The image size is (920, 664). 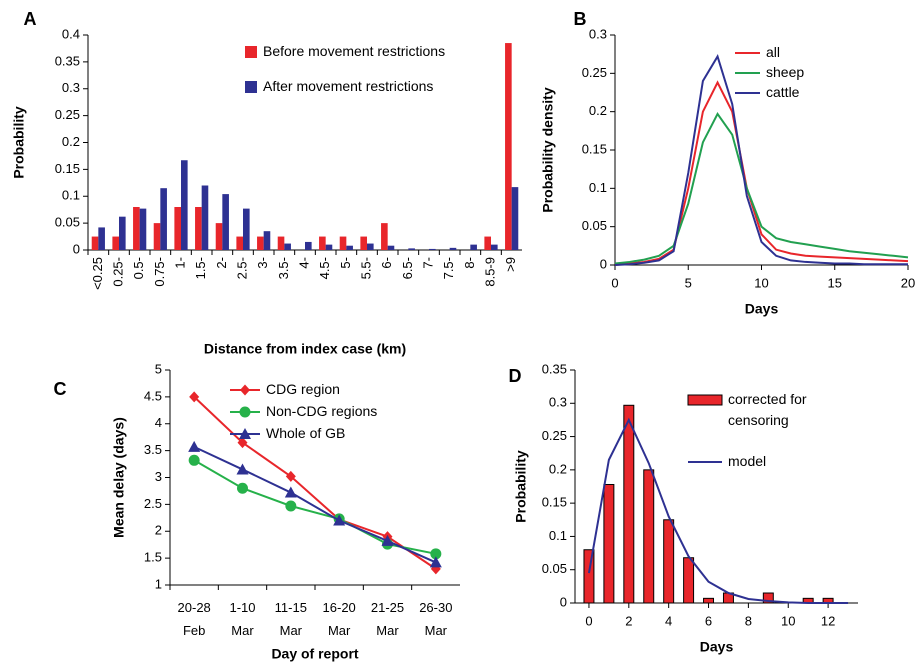 What do you see at coordinates (436, 619) in the screenshot?
I see `x-tick-label: 26-30 Mar` at bounding box center [436, 619].